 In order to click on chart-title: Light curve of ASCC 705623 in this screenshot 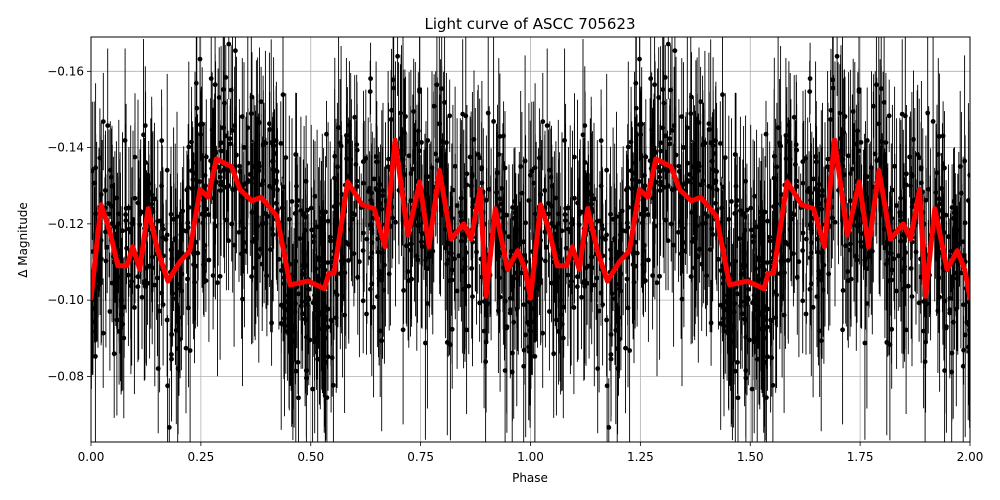, I will do `click(530, 24)`.